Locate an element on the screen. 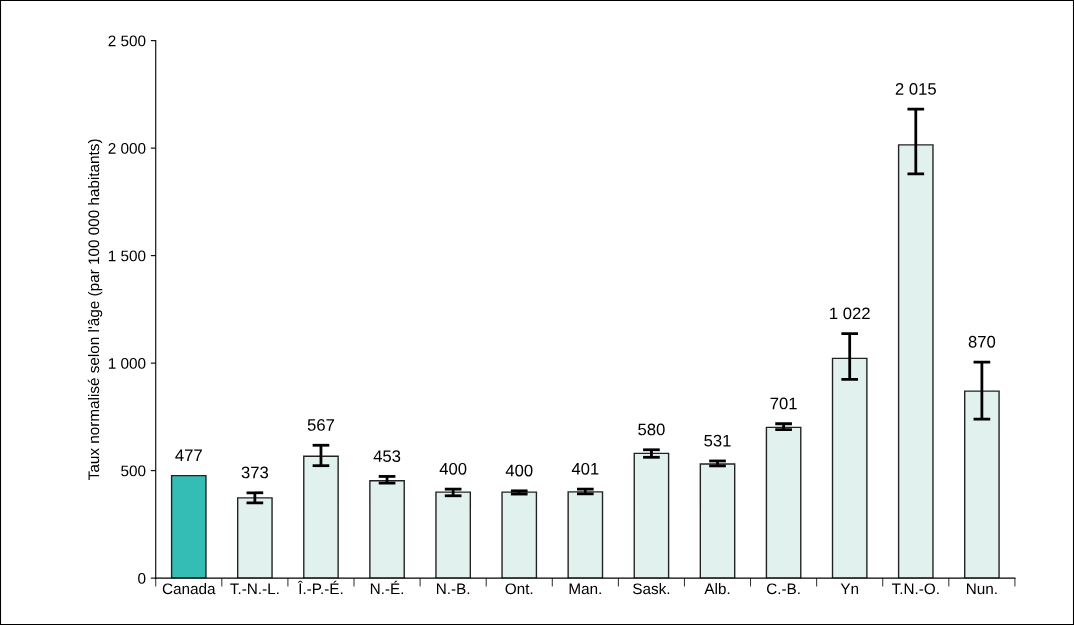  data-label: 580 is located at coordinates (651, 429).